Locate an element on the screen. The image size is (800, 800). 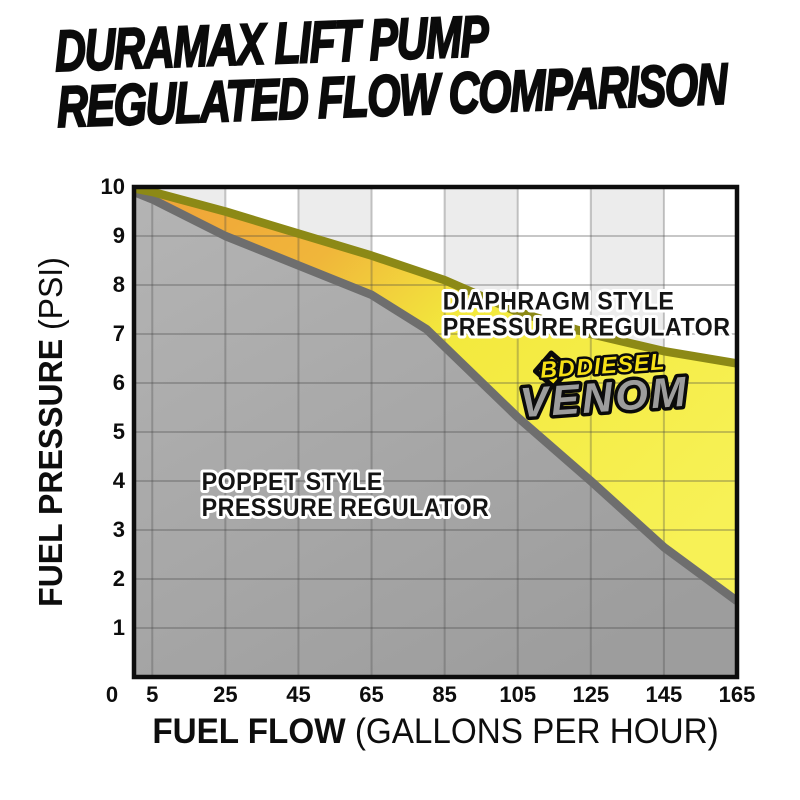
x-tick-label: 45 is located at coordinates (298, 694).